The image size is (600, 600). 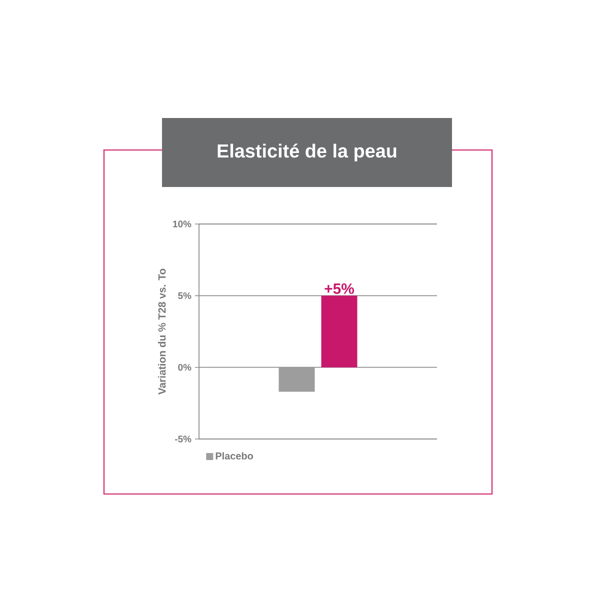 What do you see at coordinates (307, 153) in the screenshot?
I see `chart-title: Elasticité de la peau` at bounding box center [307, 153].